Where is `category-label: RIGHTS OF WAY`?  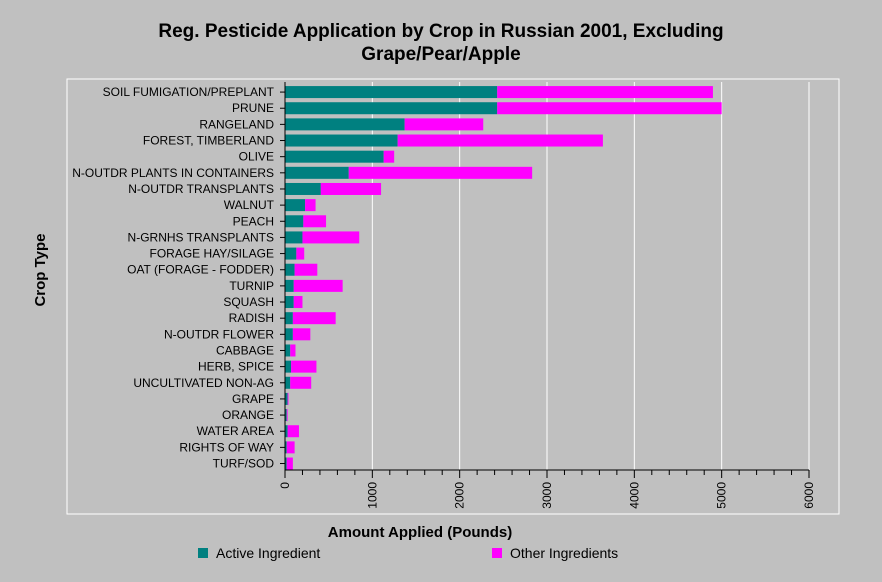
category-label: RIGHTS OF WAY is located at coordinates (226, 447).